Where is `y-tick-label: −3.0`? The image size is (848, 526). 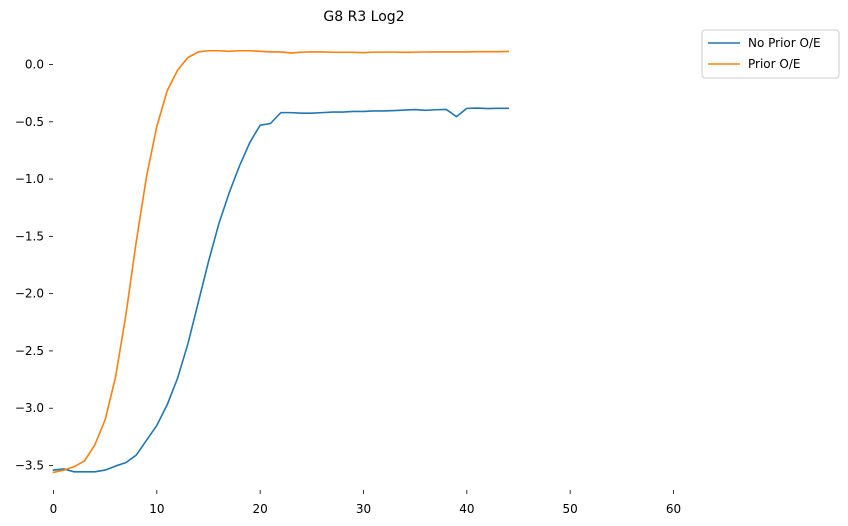 y-tick-label: −3.0 is located at coordinates (29, 408).